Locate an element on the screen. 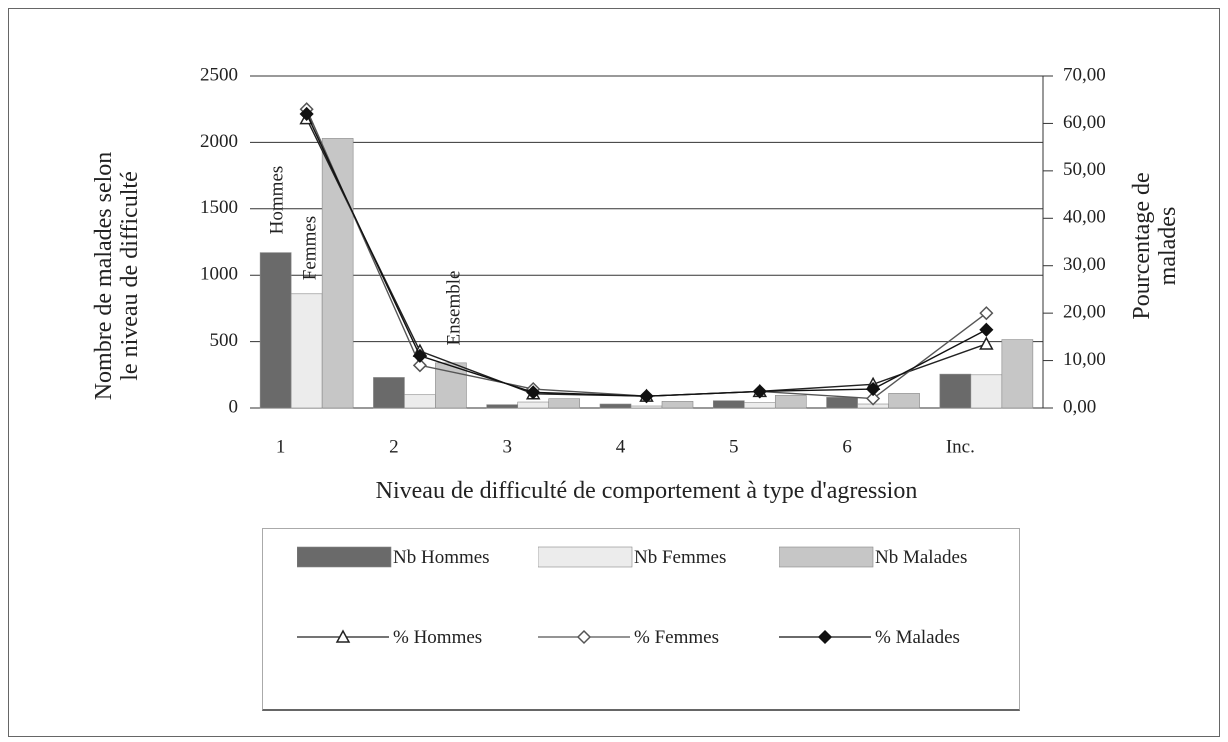  y2-tick-label: 70,00 is located at coordinates (1084, 74).